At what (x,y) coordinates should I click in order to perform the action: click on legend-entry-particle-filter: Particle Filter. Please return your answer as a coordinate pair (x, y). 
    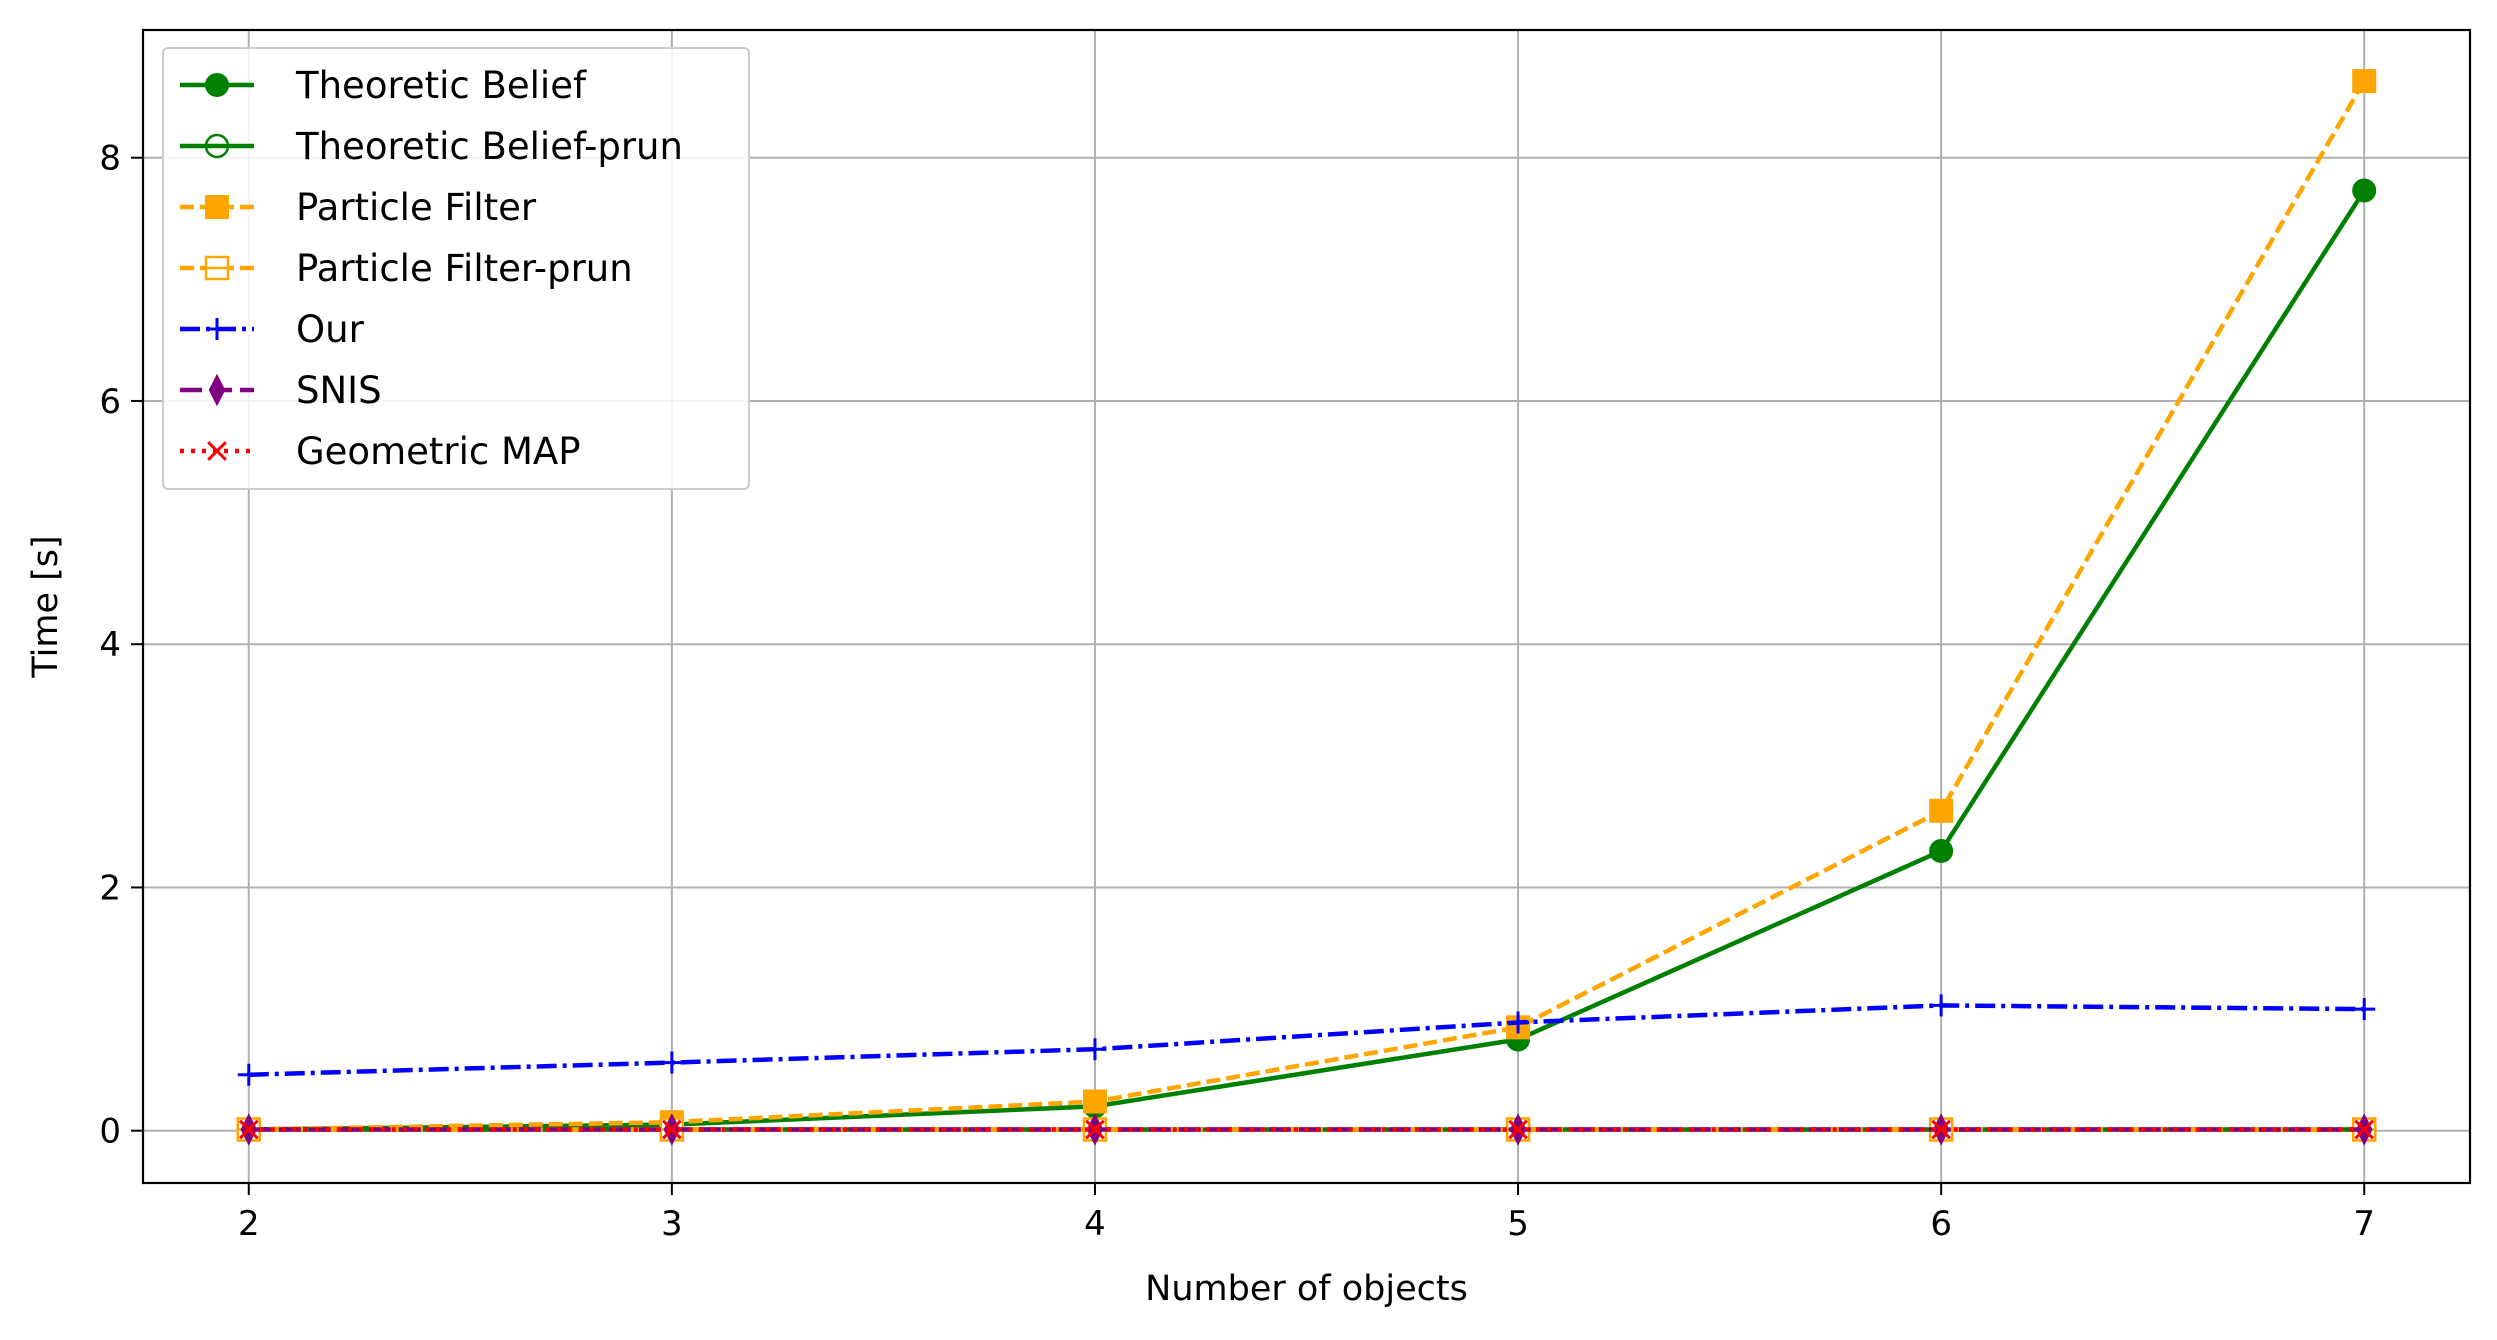
    Looking at the image, I should click on (358, 207).